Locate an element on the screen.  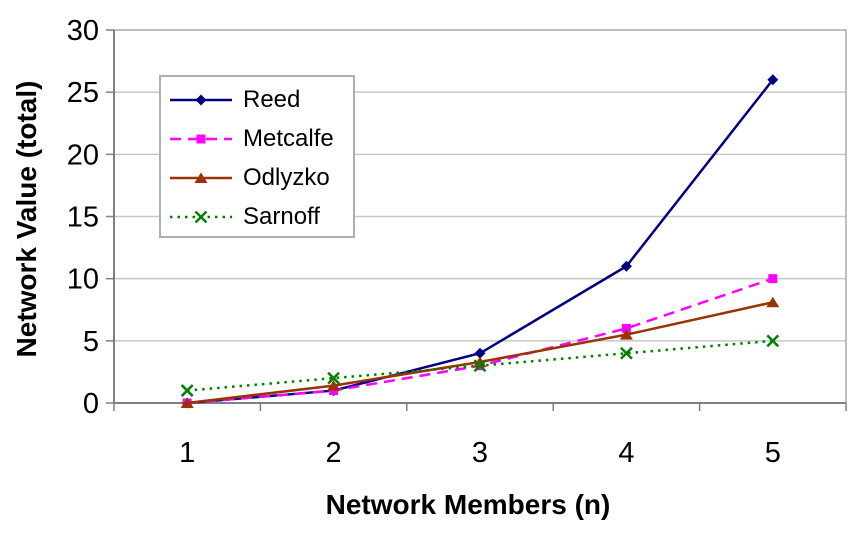
legend-item-sarnoff: Sarnoff is located at coordinates (257, 216).